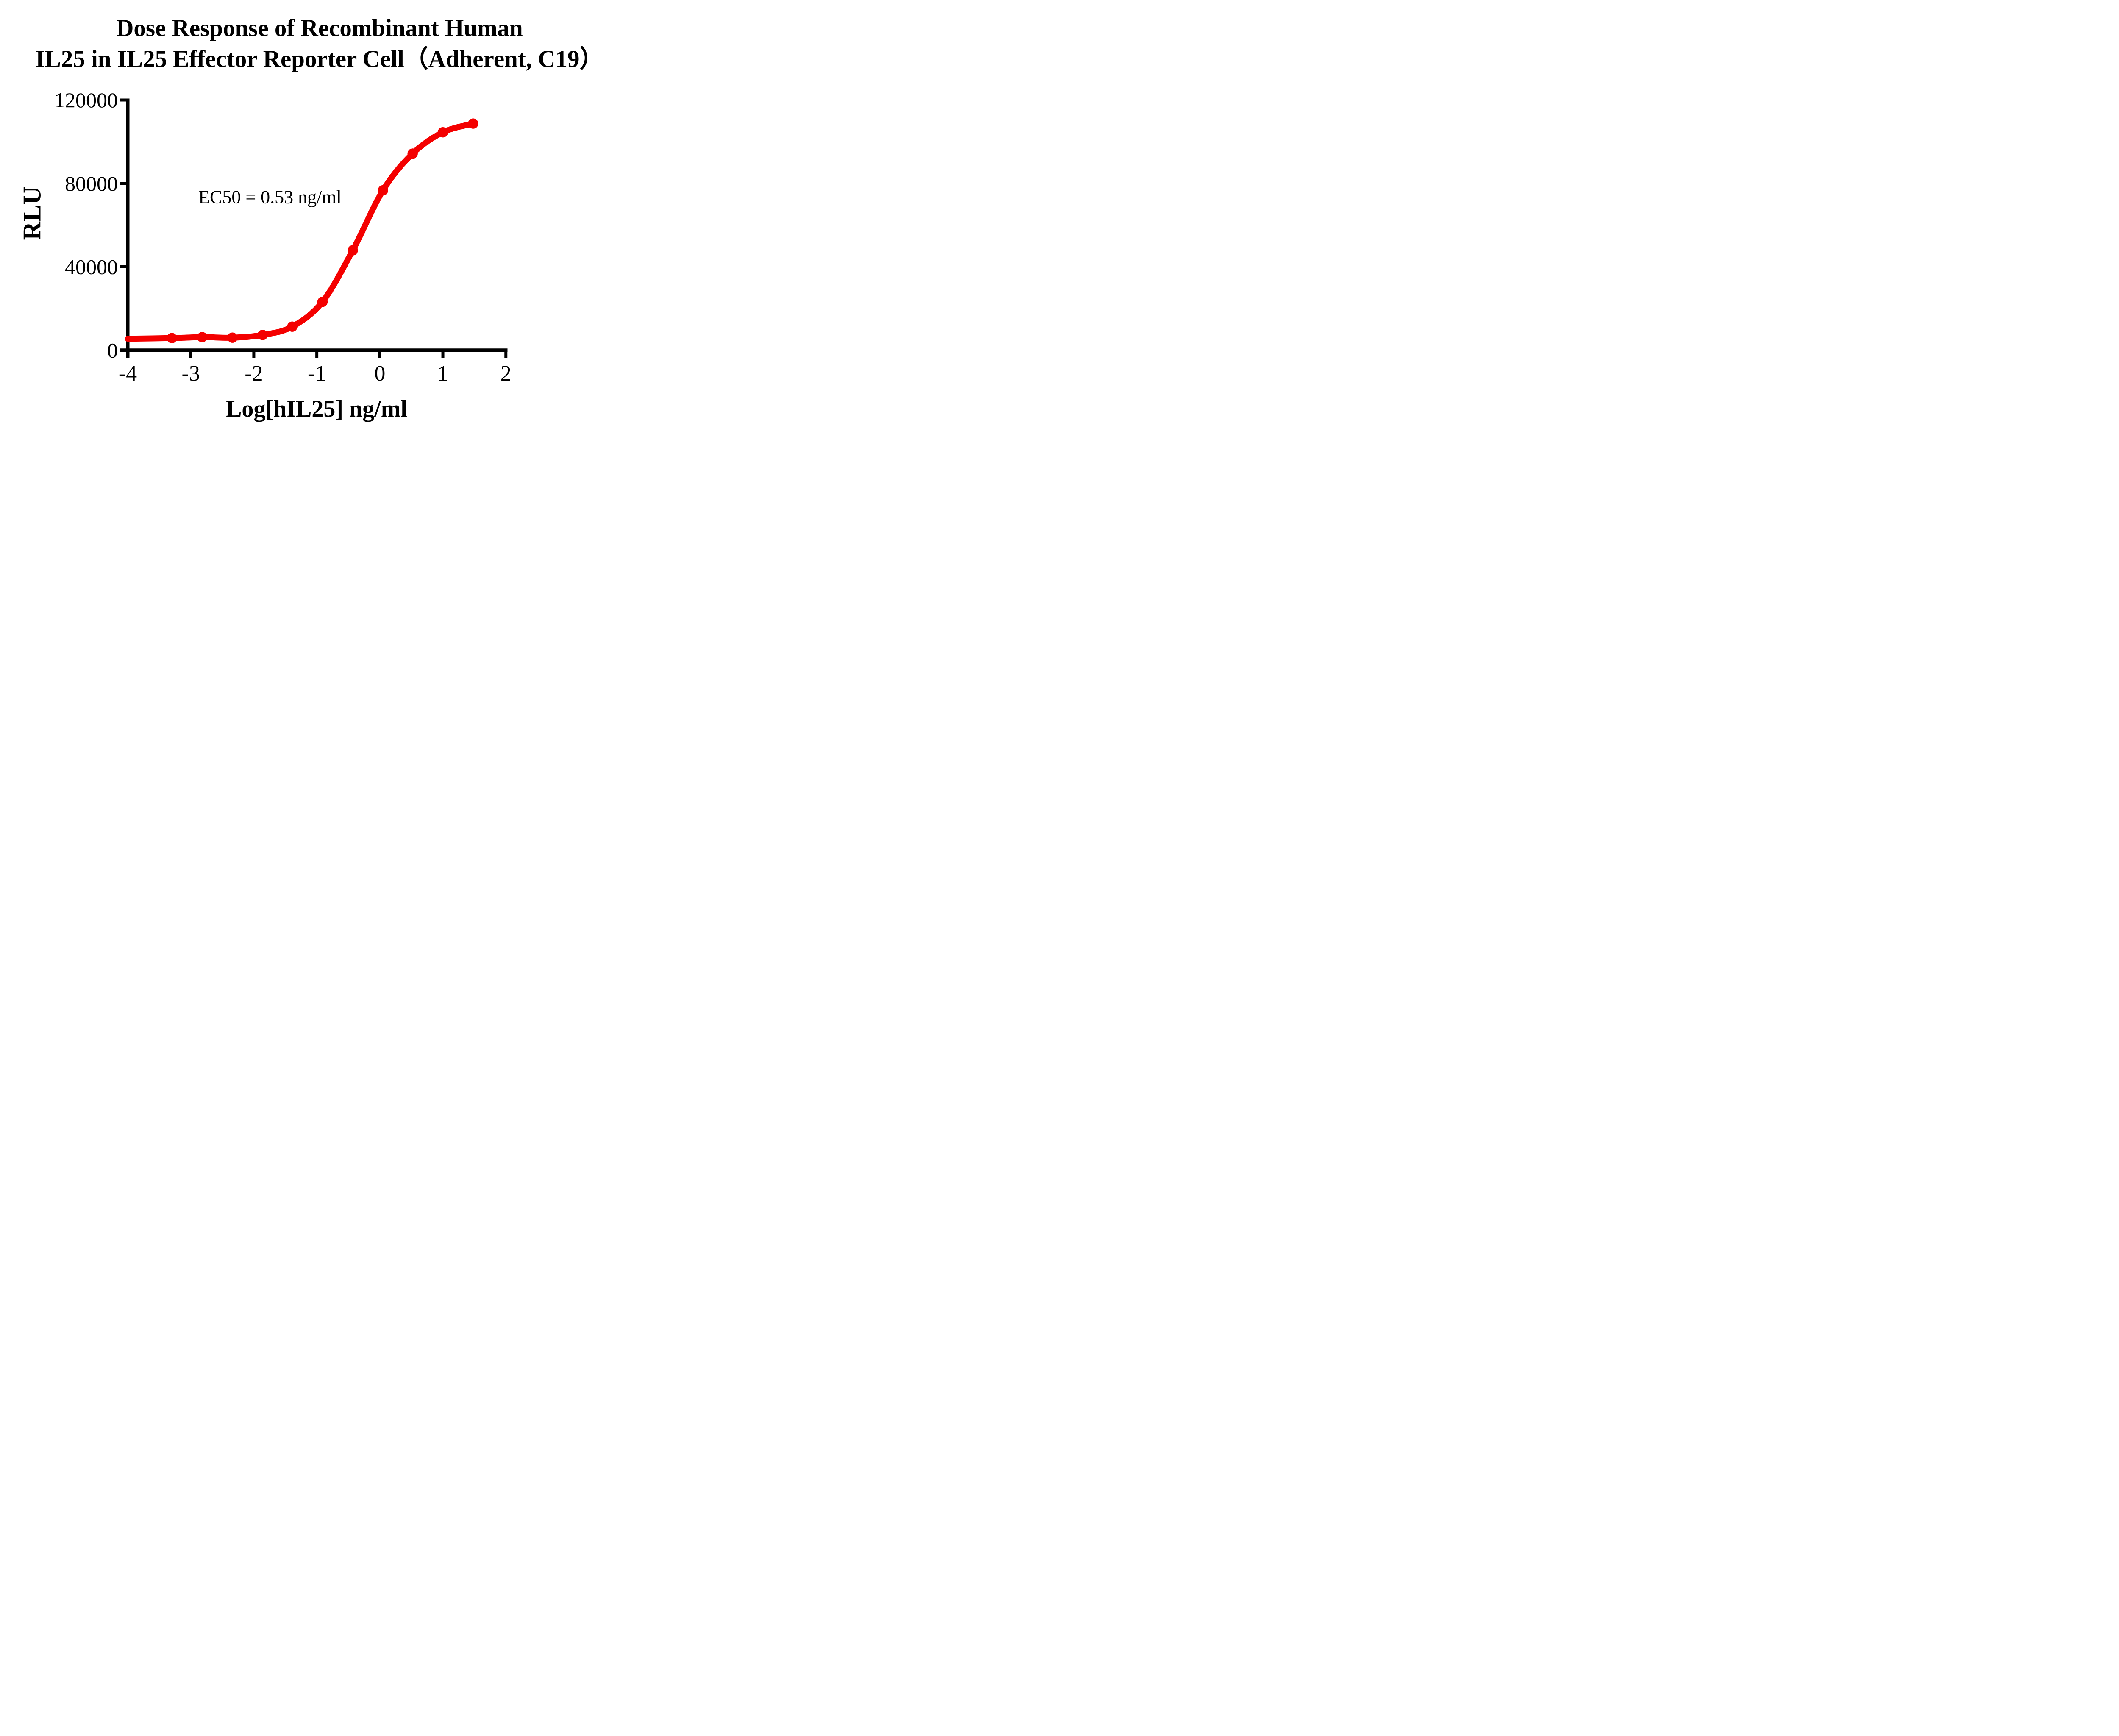 The height and width of the screenshot is (1736, 2119). Describe the element at coordinates (254, 374) in the screenshot. I see `x-tick-label: -2` at that location.